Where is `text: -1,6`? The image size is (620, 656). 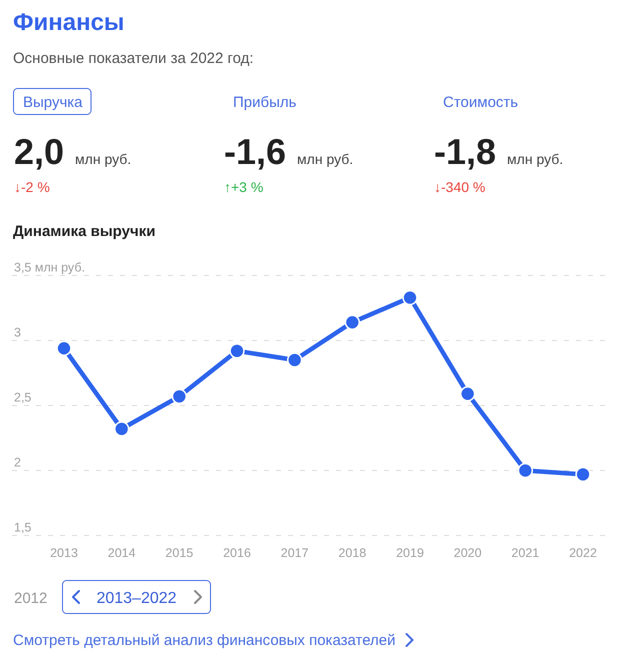 text: -1,6 is located at coordinates (255, 151).